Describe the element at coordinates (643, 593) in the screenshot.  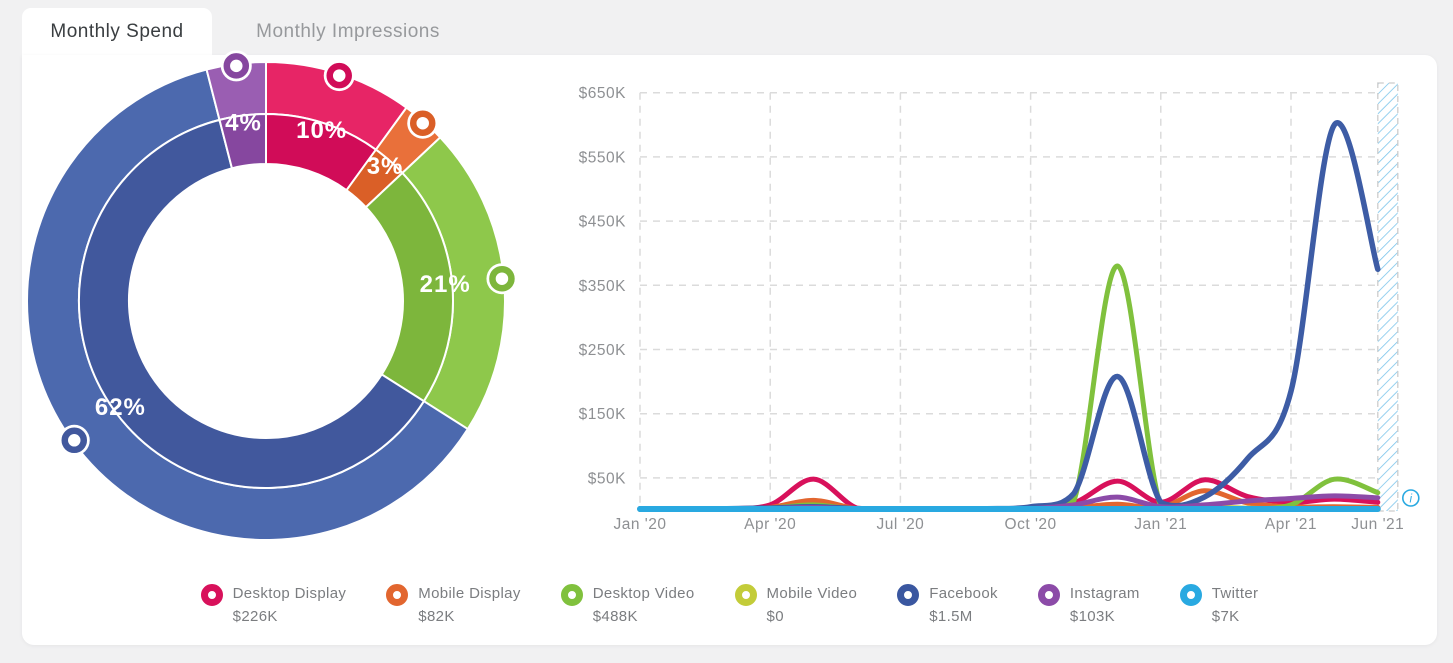
I see `legend-label: Desktop Video` at that location.